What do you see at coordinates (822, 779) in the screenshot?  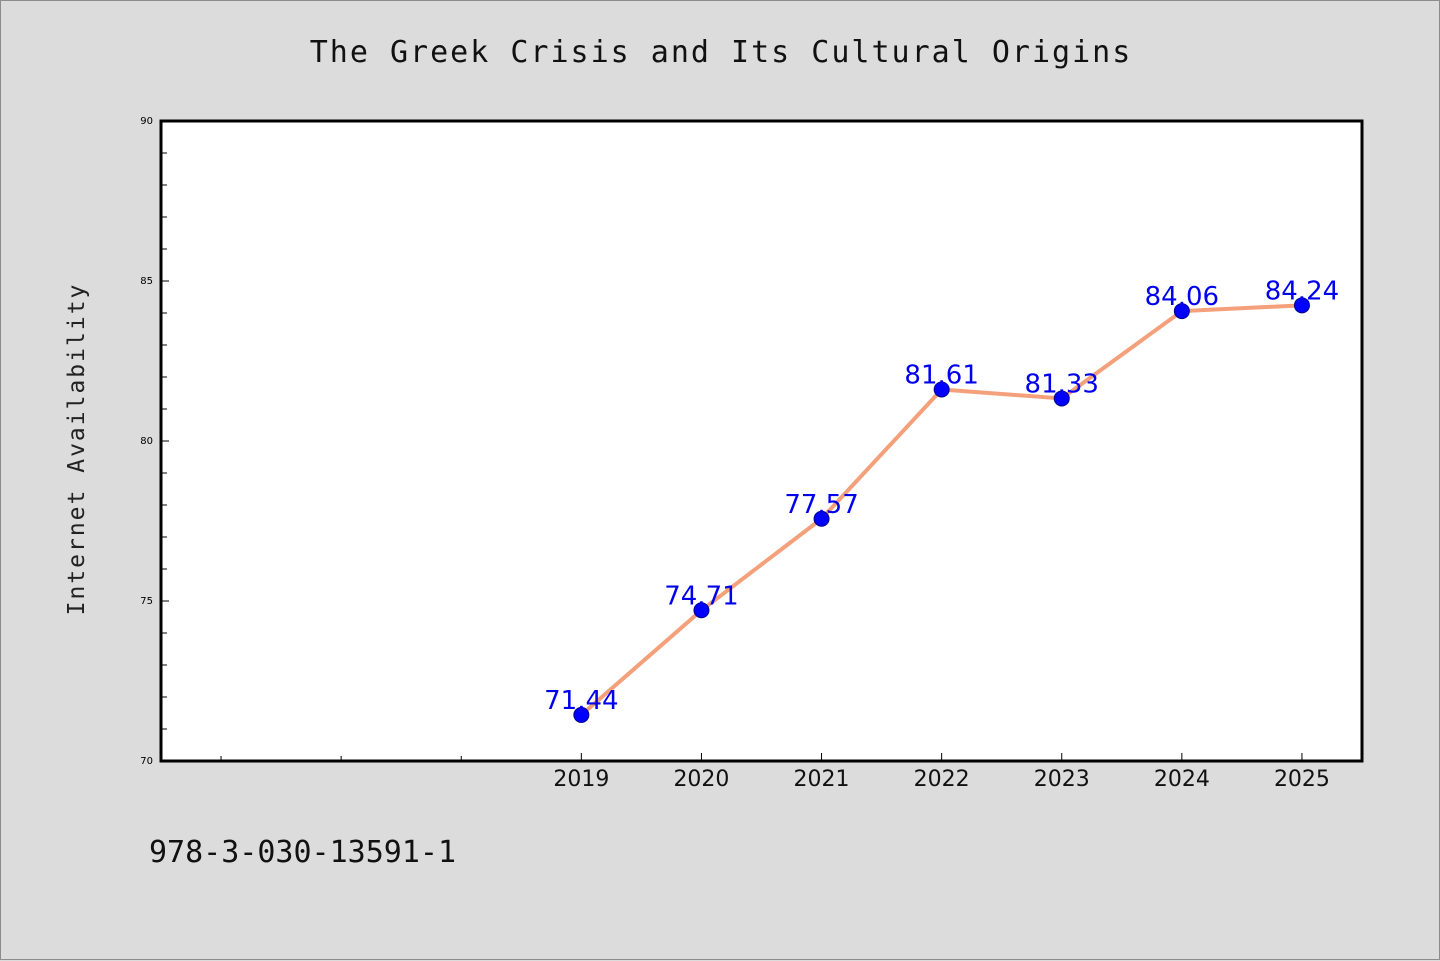 I see `x-tick-label: 2021` at bounding box center [822, 779].